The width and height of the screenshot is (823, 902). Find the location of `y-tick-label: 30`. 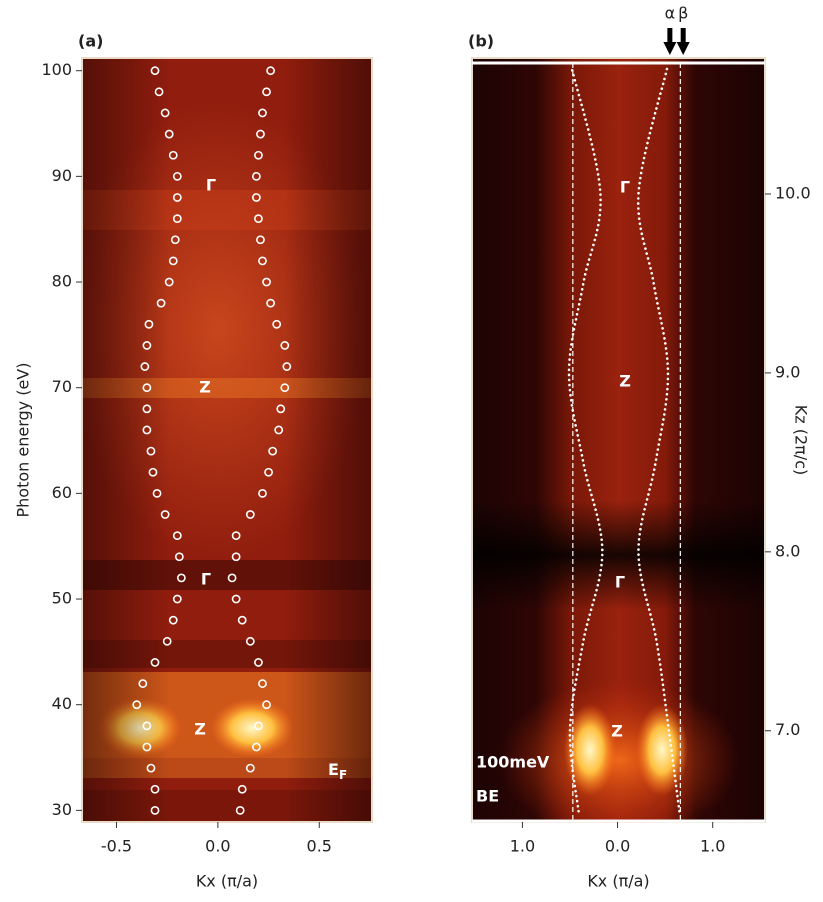

y-tick-label: 30 is located at coordinates (62, 809).